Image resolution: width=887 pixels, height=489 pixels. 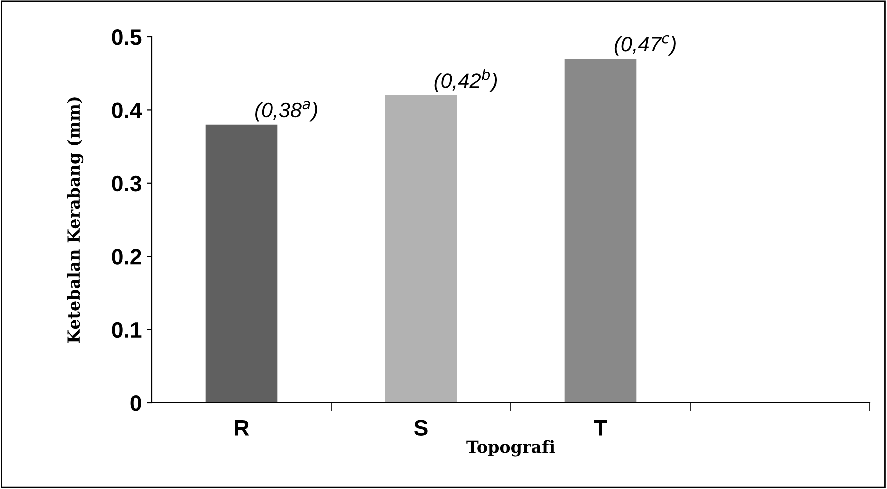 What do you see at coordinates (287, 111) in the screenshot?
I see `data-label: (0,38$^{a}$)` at bounding box center [287, 111].